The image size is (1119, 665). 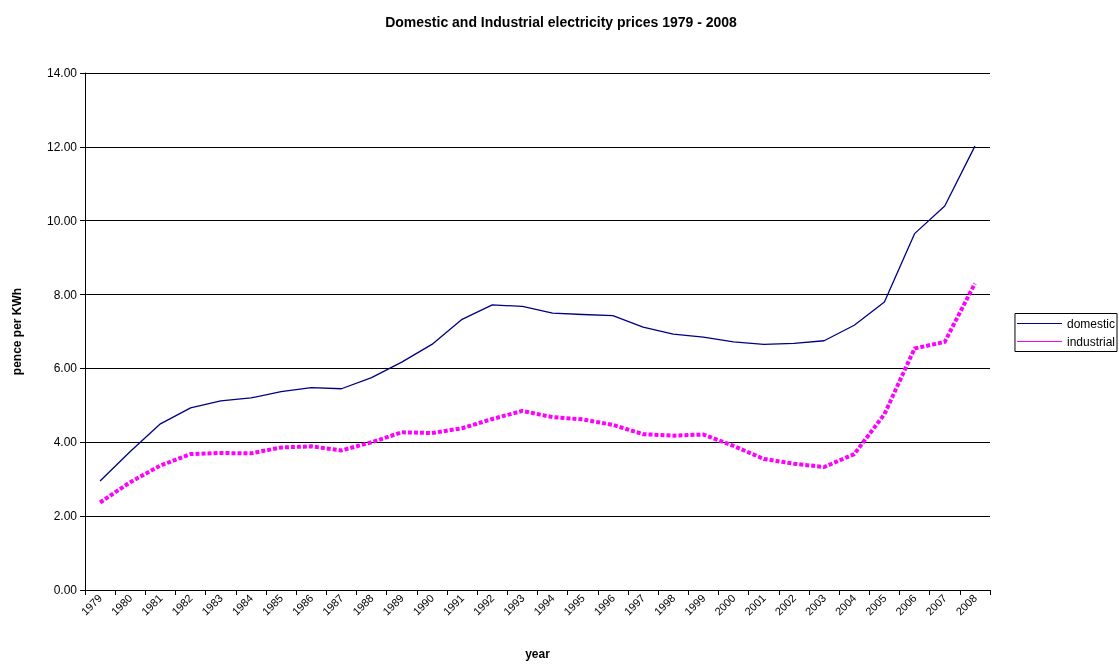 What do you see at coordinates (62, 73) in the screenshot?
I see `y-tick-label: 14.00` at bounding box center [62, 73].